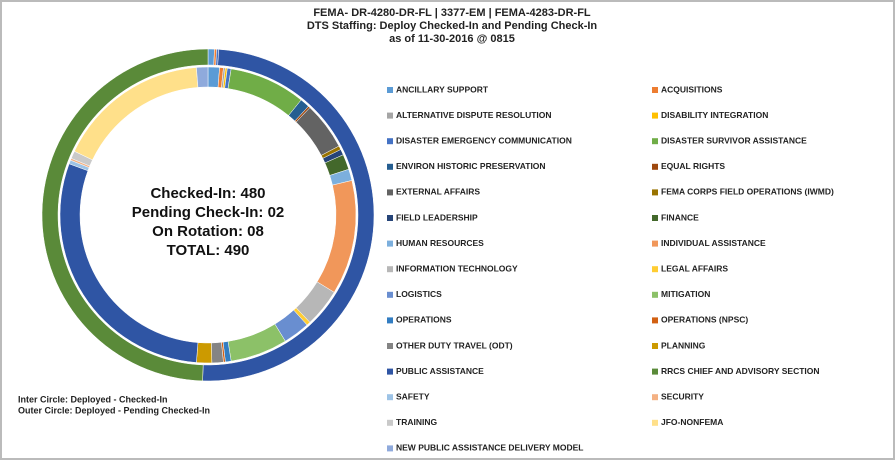 The width and height of the screenshot is (895, 460). What do you see at coordinates (692, 422) in the screenshot?
I see `legend-label: JFO-NONFEMA` at bounding box center [692, 422].